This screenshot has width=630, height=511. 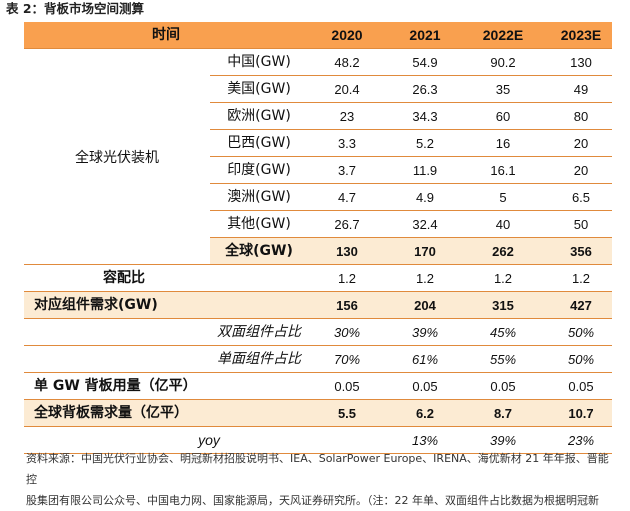 I want to click on region-row-value: 5, so click(x=503, y=197).